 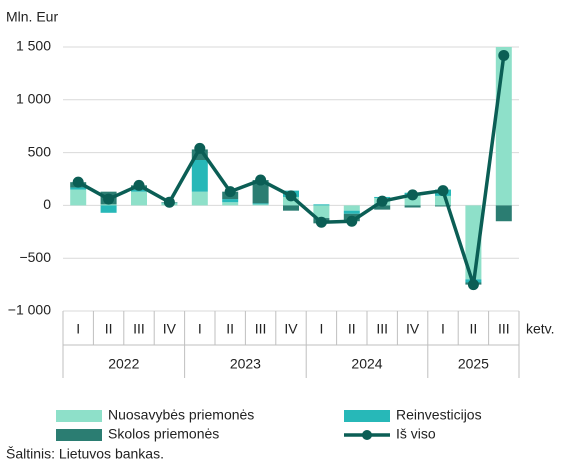 What do you see at coordinates (85, 454) in the screenshot?
I see `source: Šaltinis: Lietuvos bankas.` at bounding box center [85, 454].